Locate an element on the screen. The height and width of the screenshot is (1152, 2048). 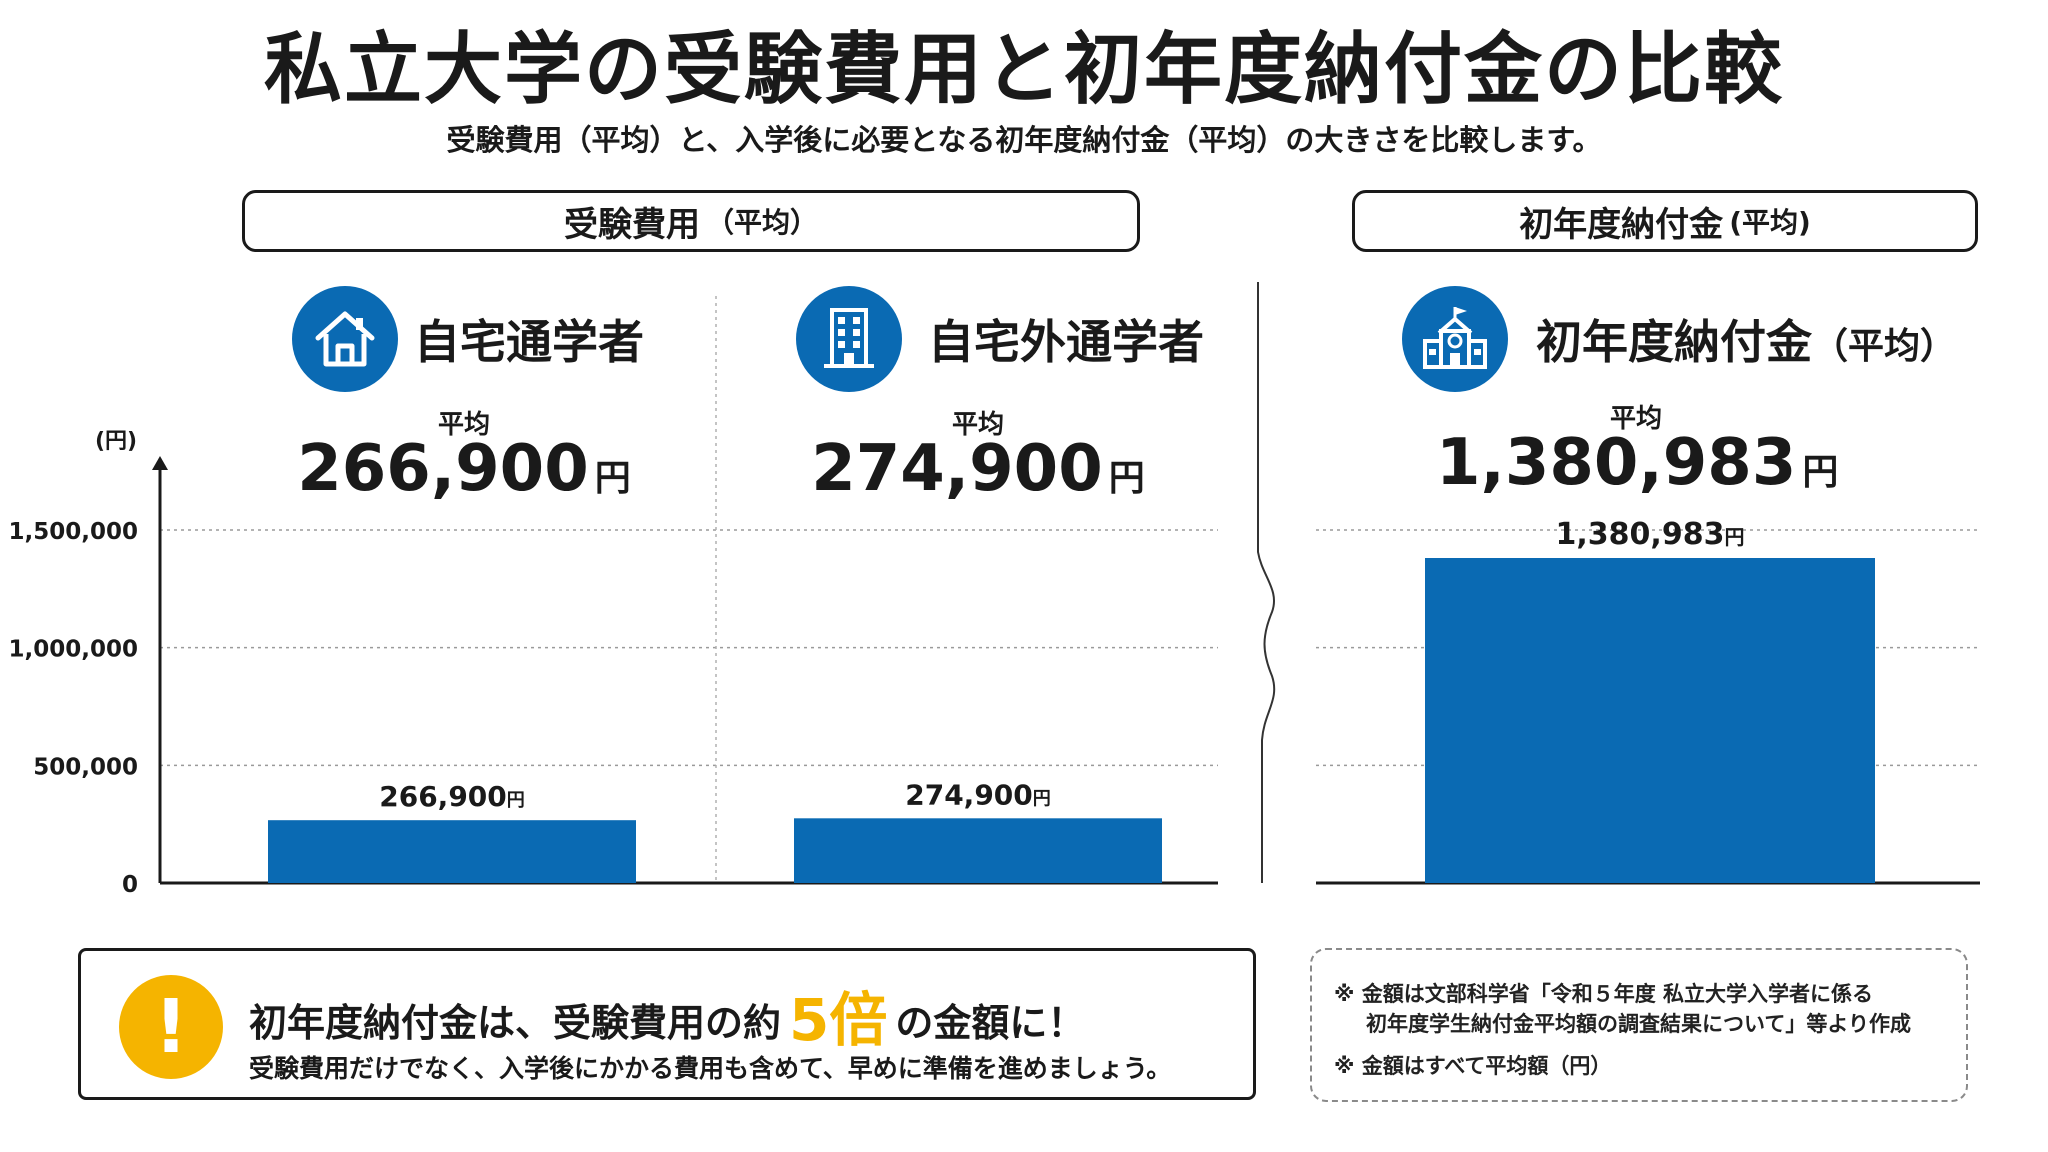
section-first-year-label: 初年度納付金 is located at coordinates (1621, 224).